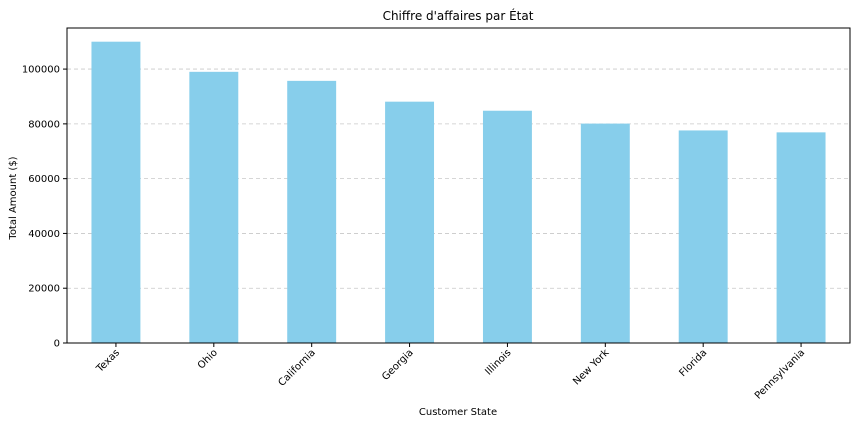  Describe the element at coordinates (57, 344) in the screenshot. I see `y-tick-label: 0` at that location.